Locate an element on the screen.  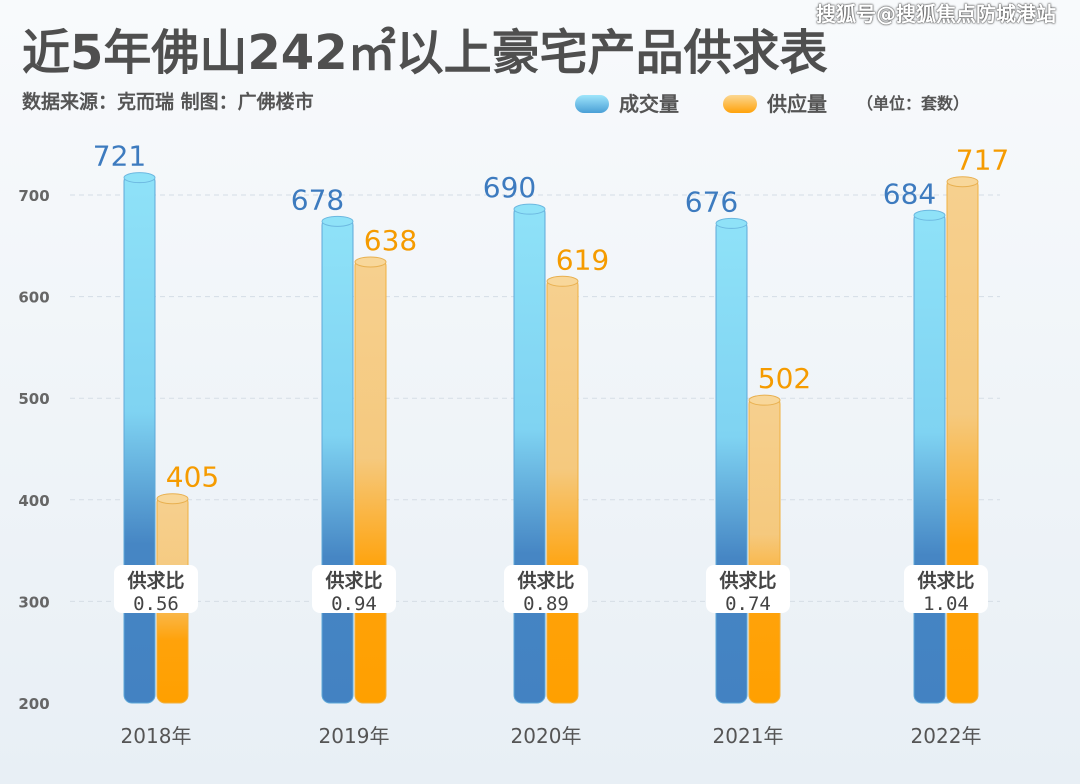
y-tick-label: 300 is located at coordinates (33, 602).